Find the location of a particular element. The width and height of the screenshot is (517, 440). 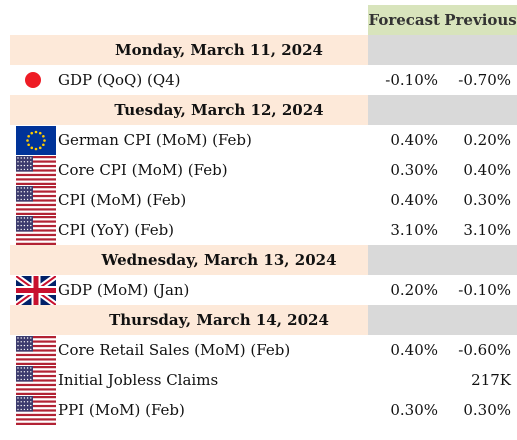

event-row: PPI (MoM) (Feb) 0.30% 0.30% is located at coordinates (263, 410).